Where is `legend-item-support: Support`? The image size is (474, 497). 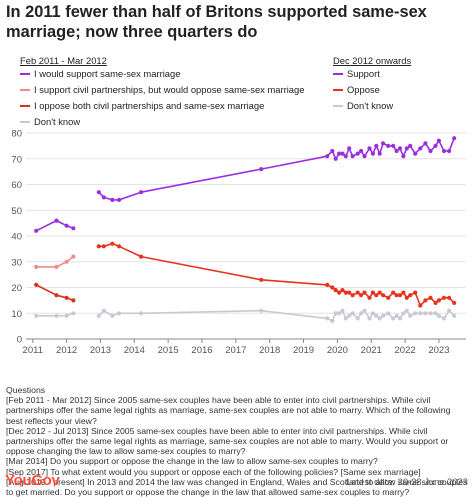 legend-item-support: Support is located at coordinates (356, 73).